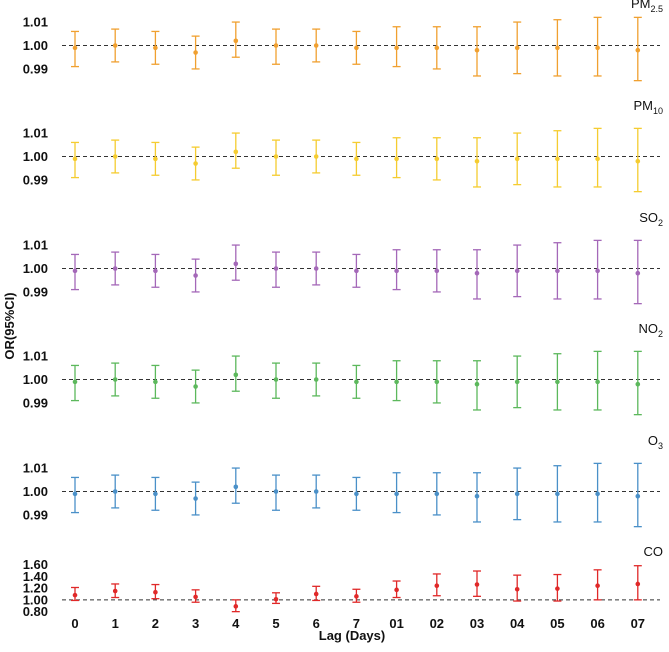 This screenshot has height=652, width=669. What do you see at coordinates (35, 491) in the screenshot?
I see `y-tick-label: 1.00` at bounding box center [35, 491].